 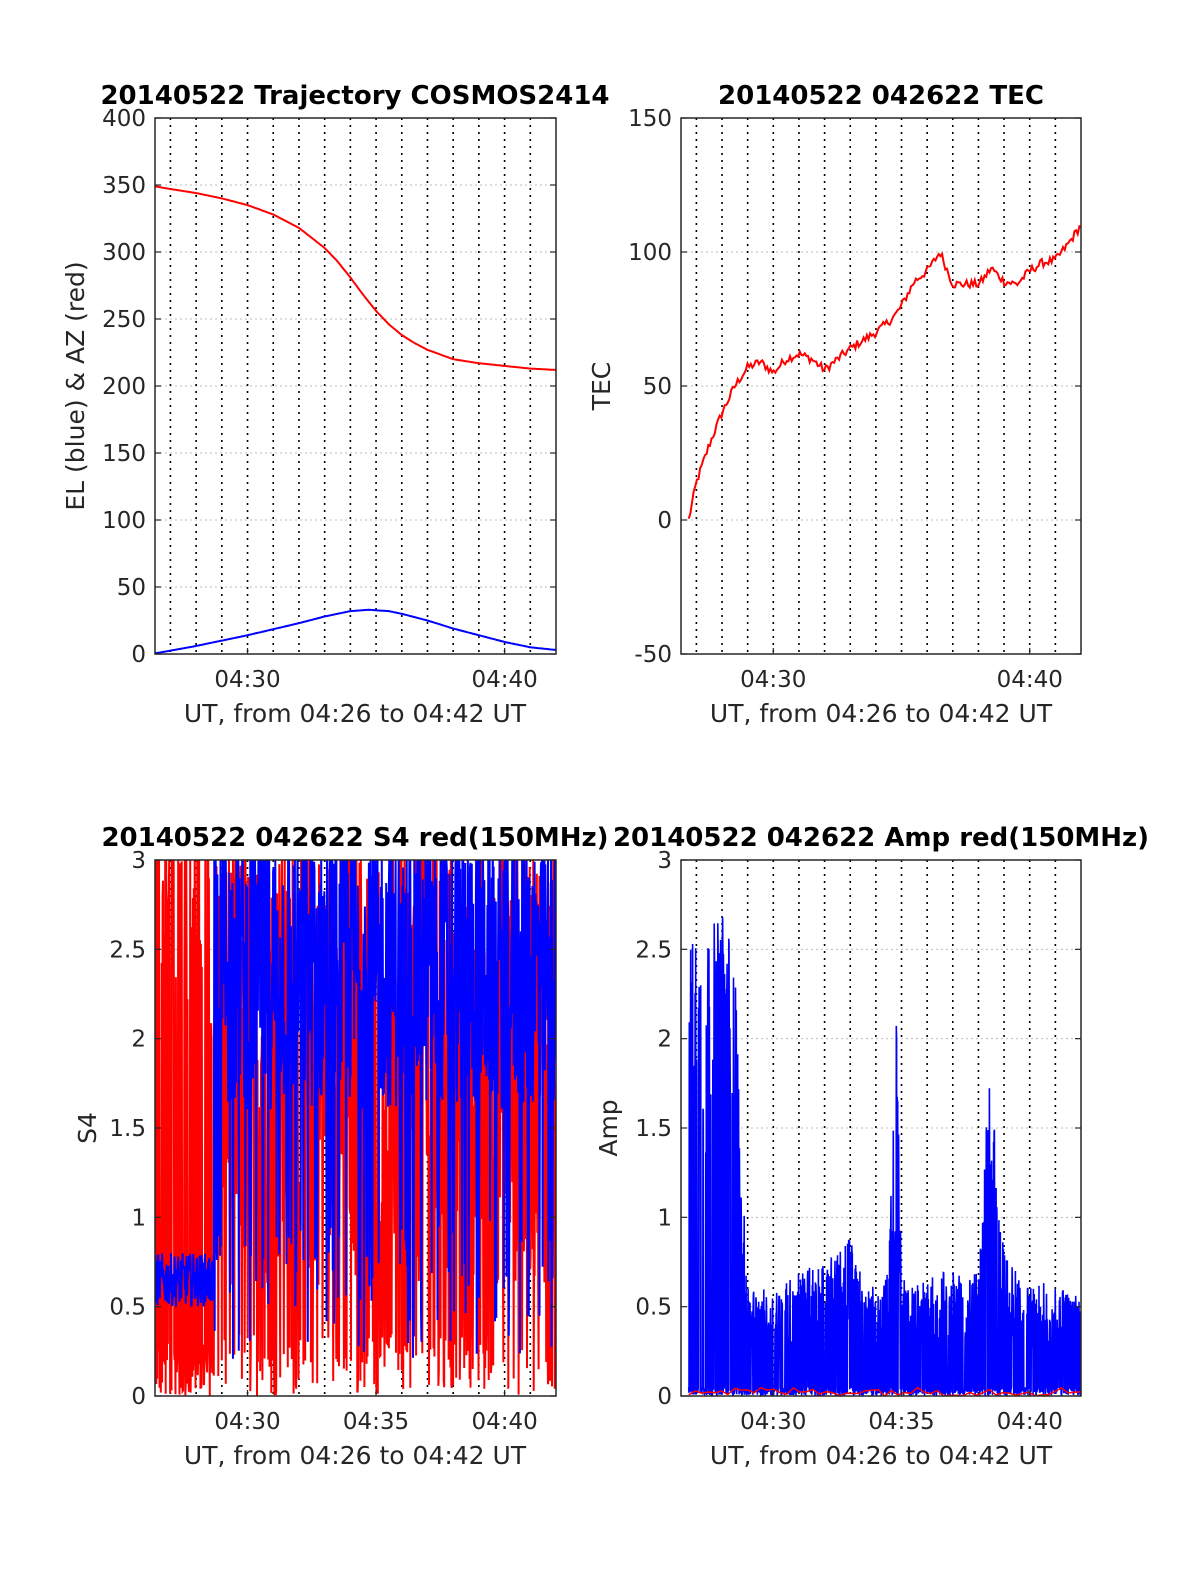 What do you see at coordinates (376, 1422) in the screenshot?
I see `s4-xtick-label: 04:35` at bounding box center [376, 1422].